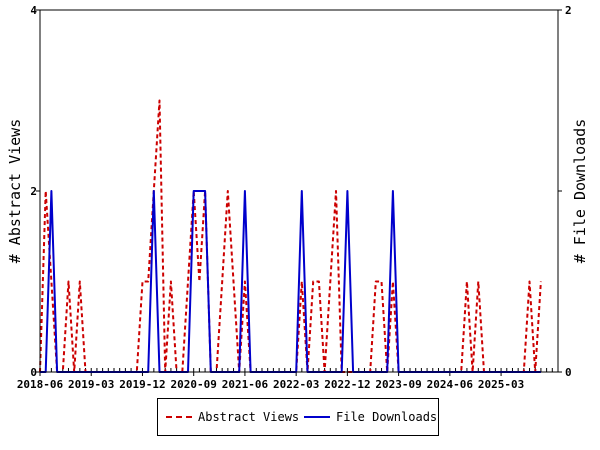  Describe the element at coordinates (91, 384) in the screenshot. I see `x-tick-label: 2019-03` at that location.